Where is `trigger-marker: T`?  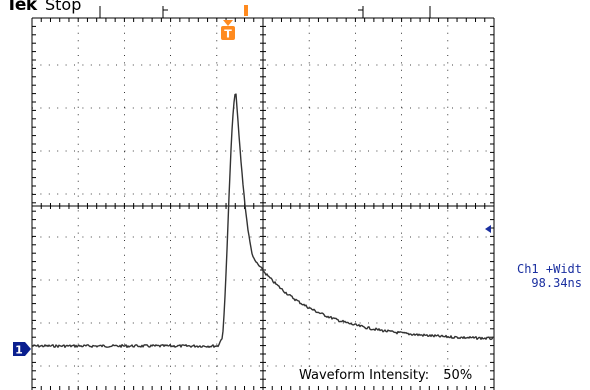 trigger-marker: T is located at coordinates (228, 30).